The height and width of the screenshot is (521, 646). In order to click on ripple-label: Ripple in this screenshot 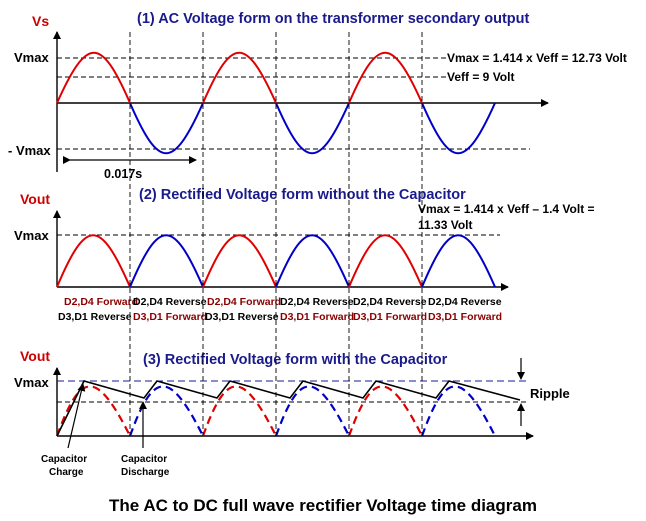, I will do `click(550, 393)`.